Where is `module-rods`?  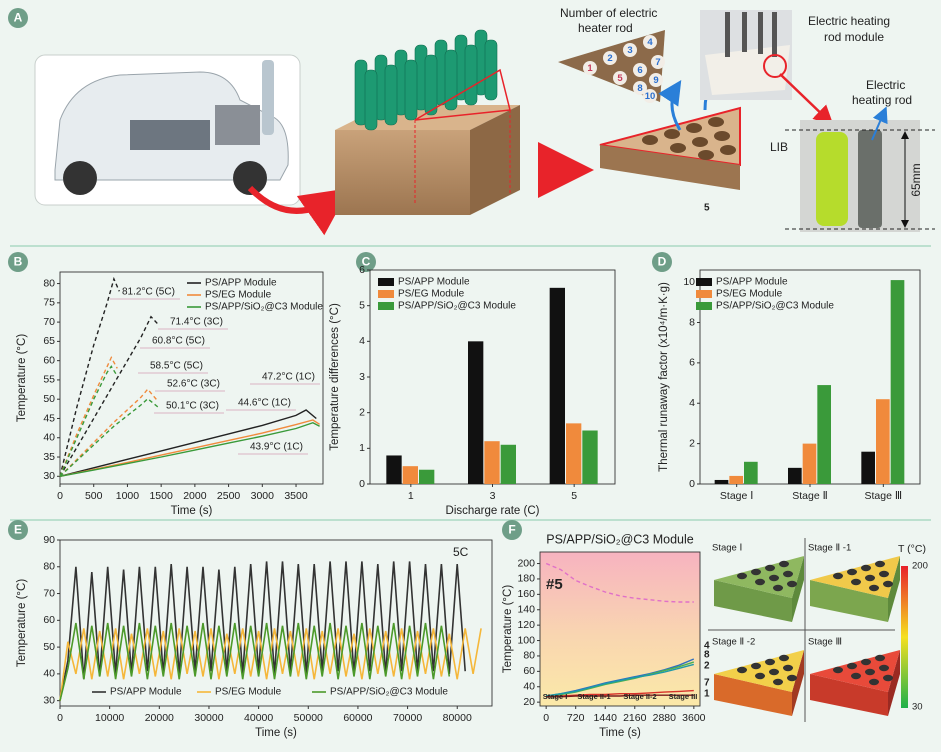 module-rods is located at coordinates (751, 34).